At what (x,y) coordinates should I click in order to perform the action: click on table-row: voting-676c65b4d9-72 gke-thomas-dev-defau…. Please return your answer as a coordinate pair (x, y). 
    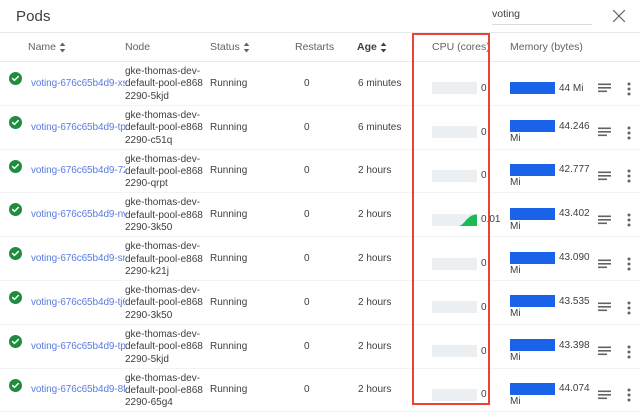
    Looking at the image, I should click on (320, 172).